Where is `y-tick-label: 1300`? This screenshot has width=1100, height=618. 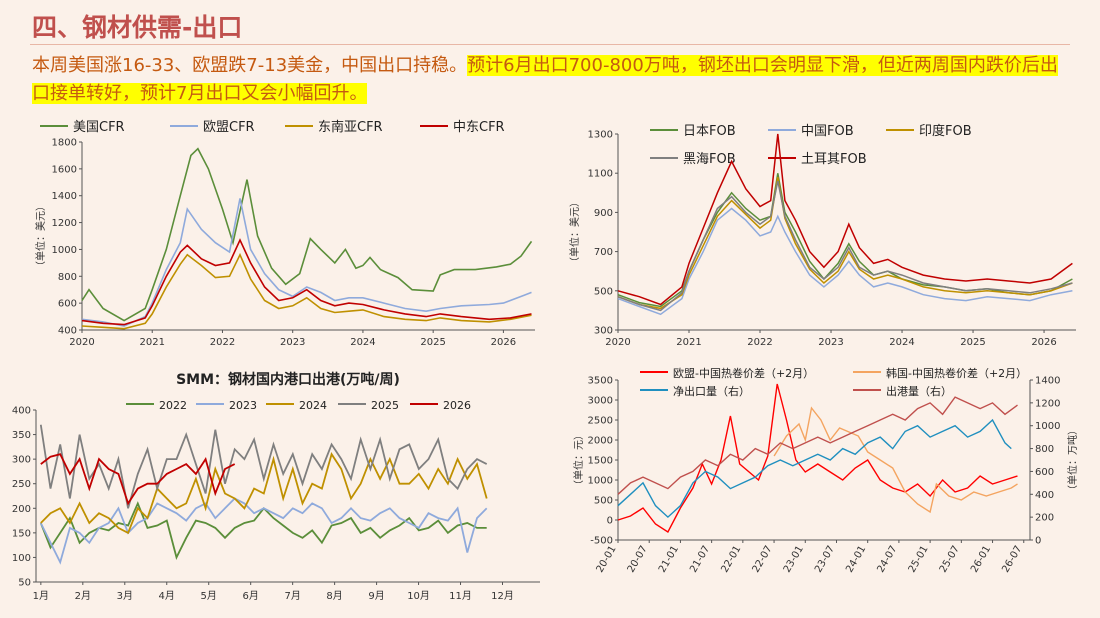 y-tick-label: 1300 is located at coordinates (600, 135).